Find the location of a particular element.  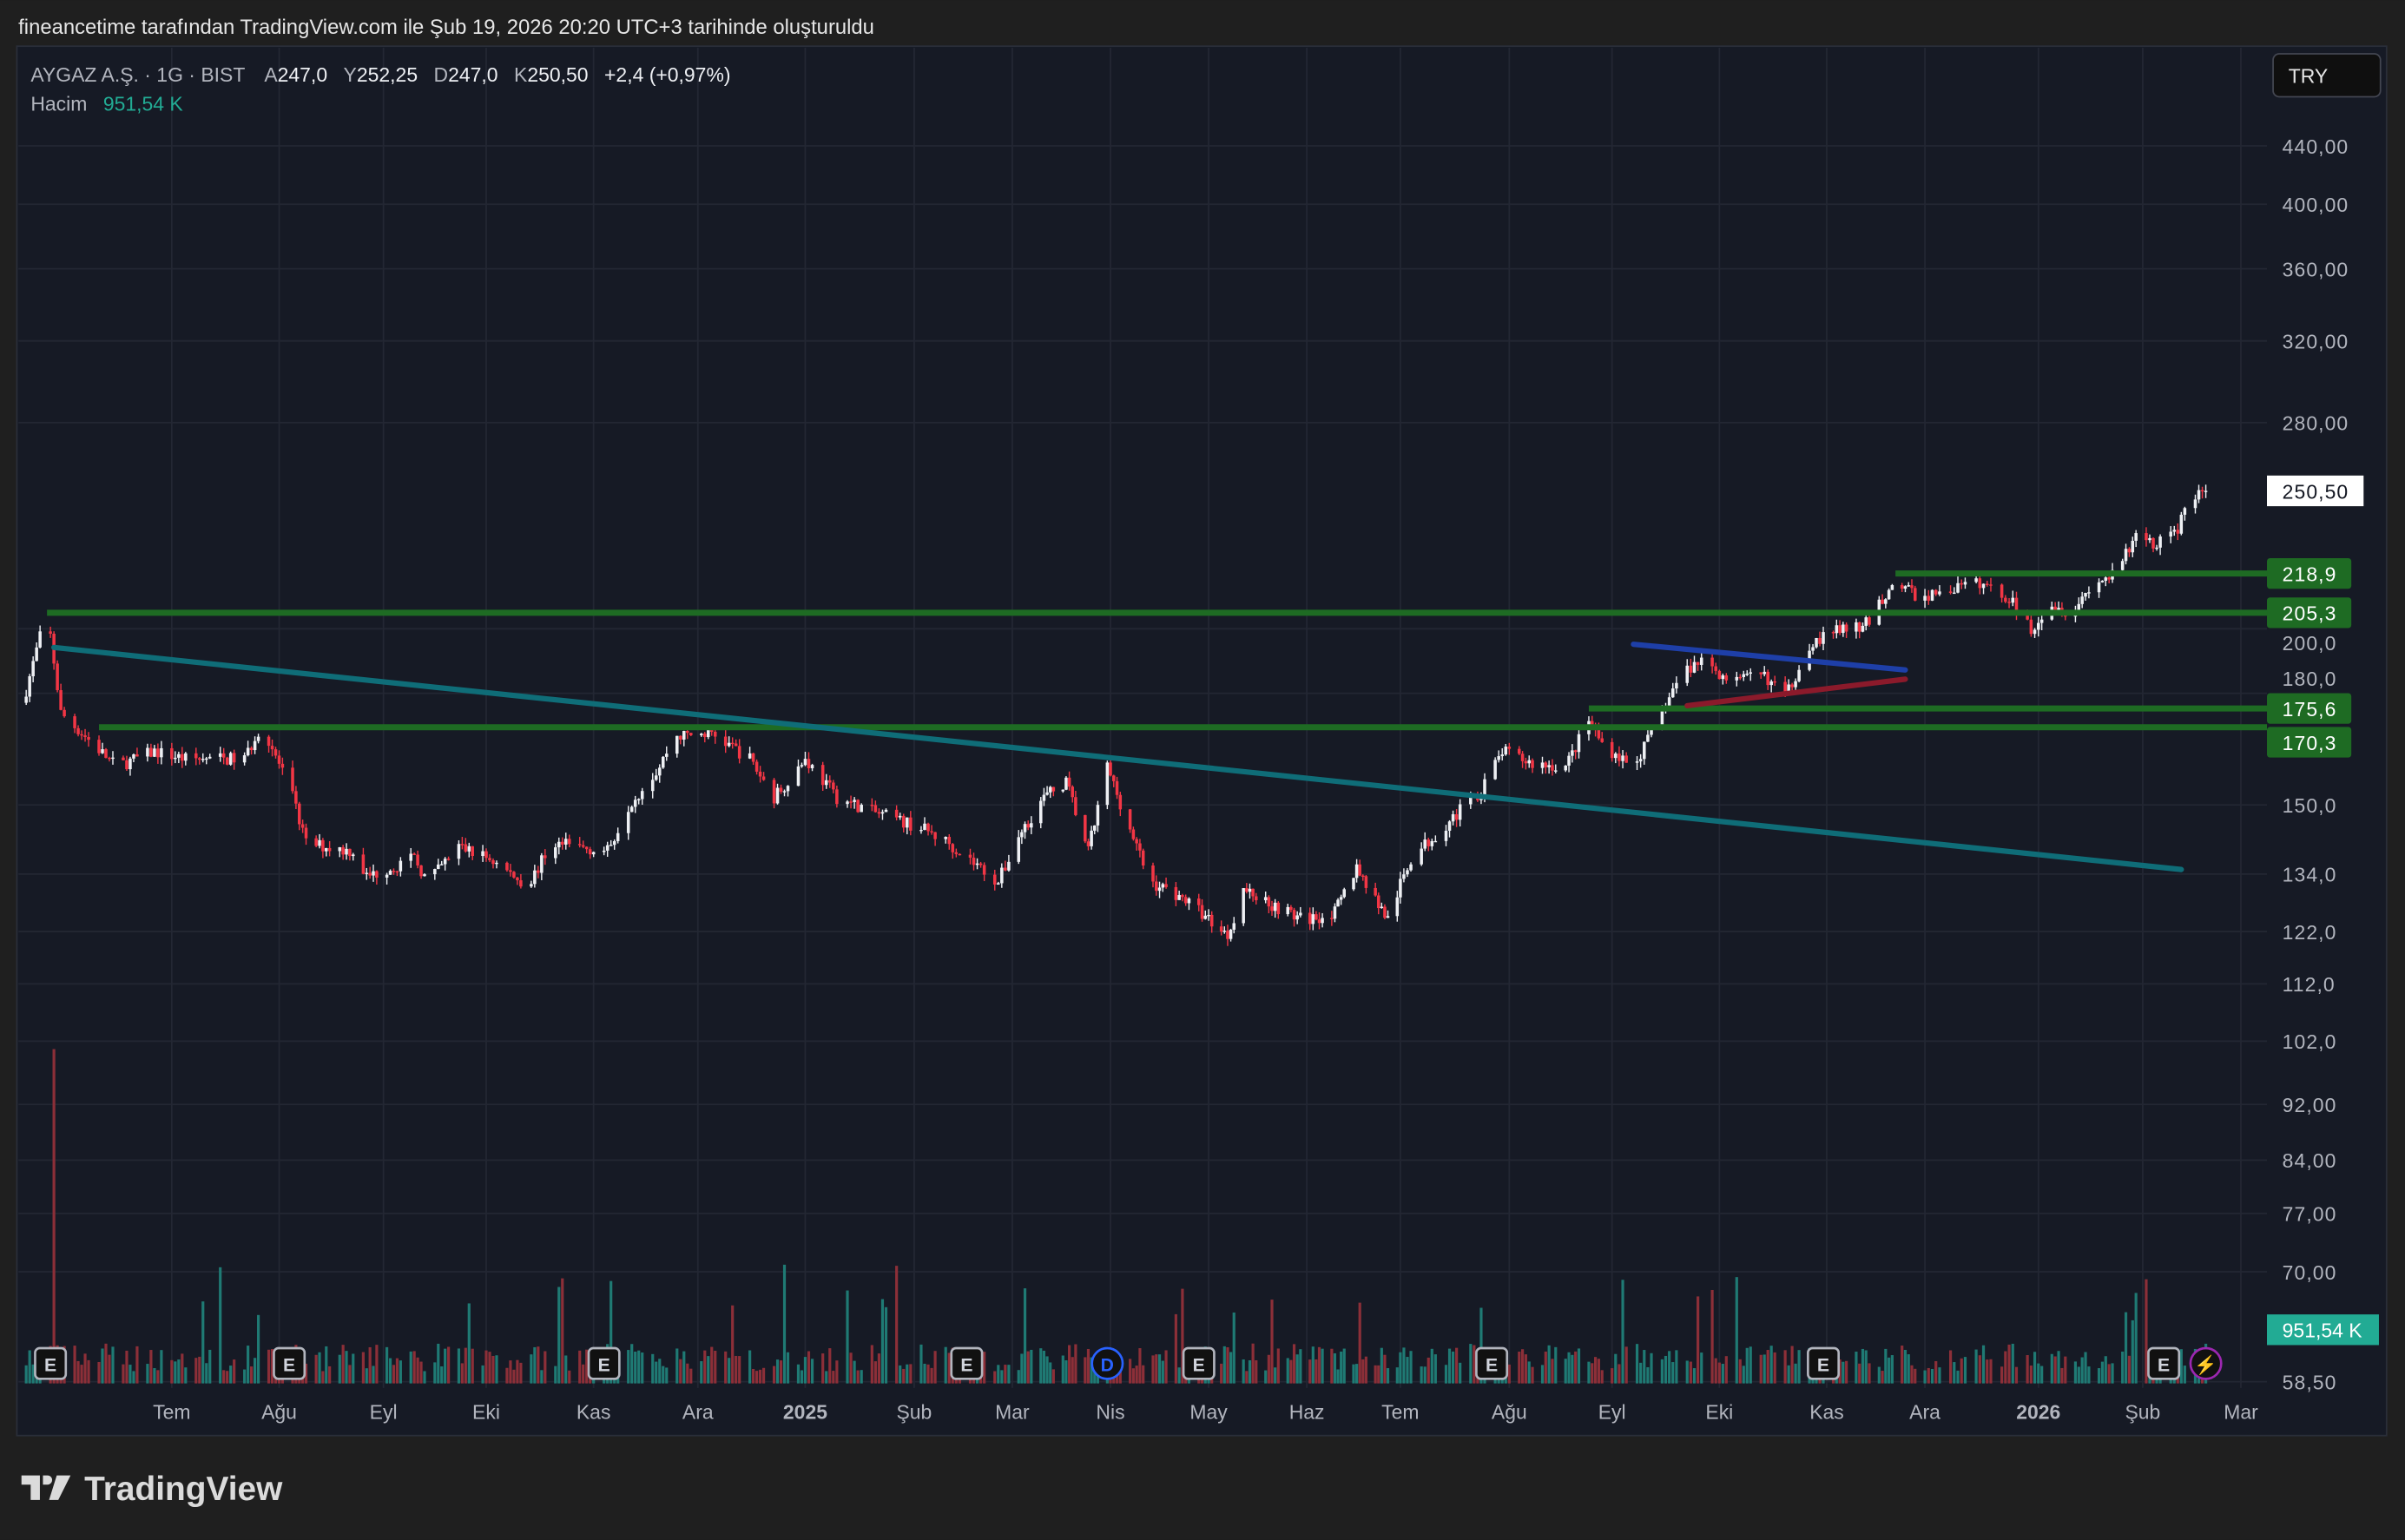

currency-button: TRY is located at coordinates (2327, 76).